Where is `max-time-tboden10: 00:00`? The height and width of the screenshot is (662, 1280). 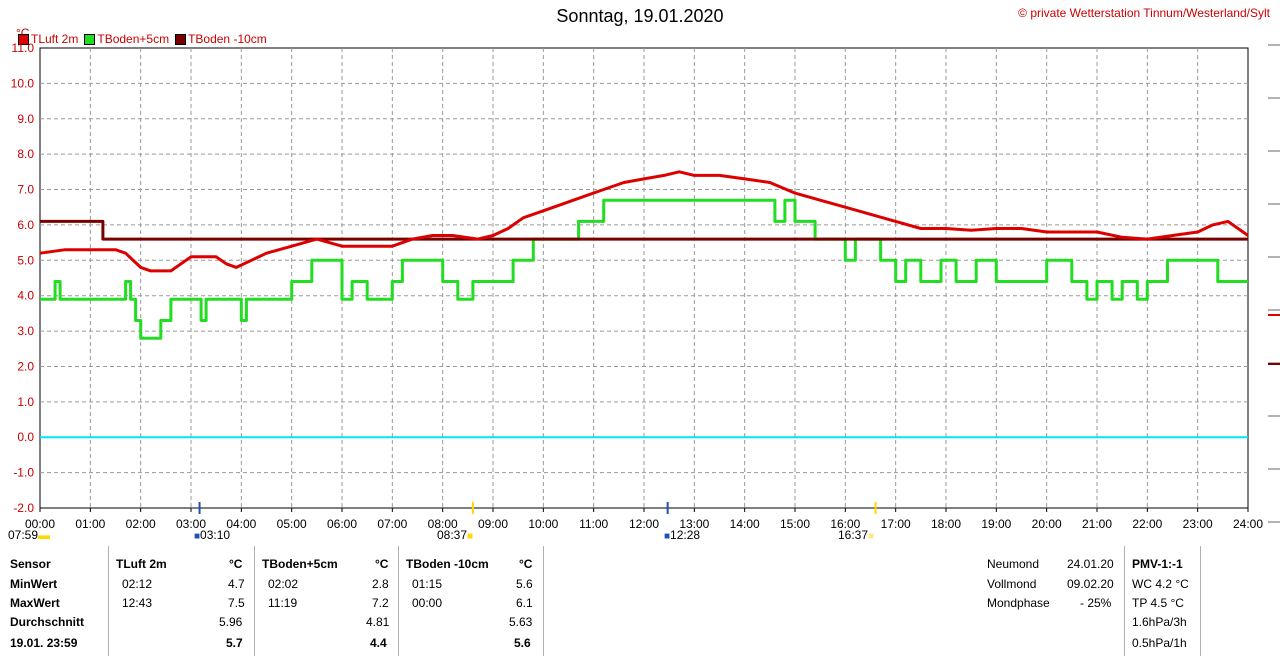 max-time-tboden10: 00:00 is located at coordinates (427, 603).